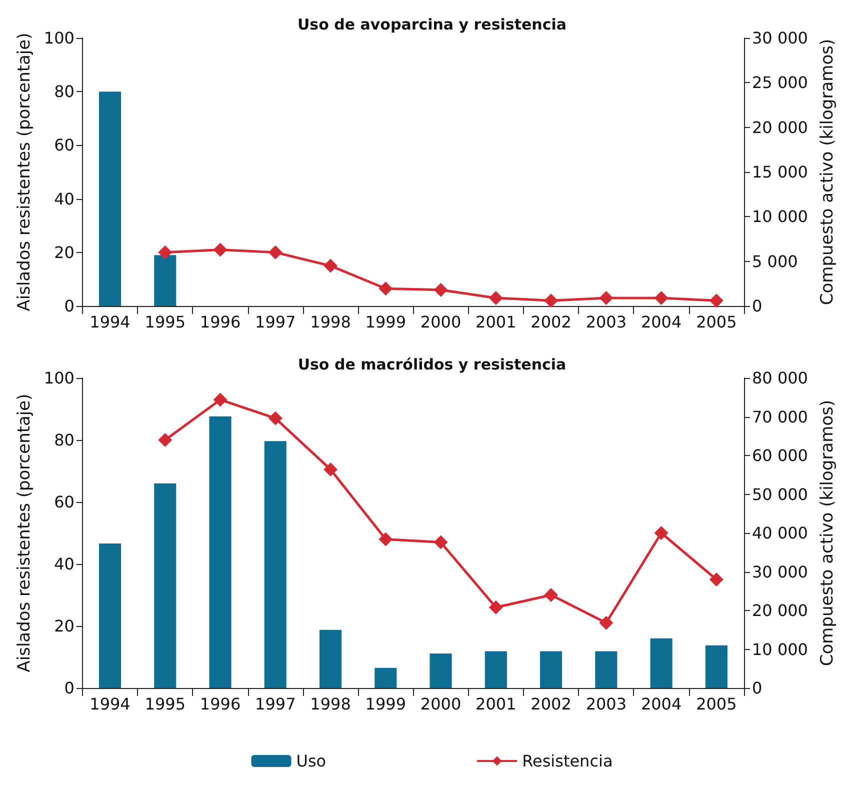  I want to click on y2-tick-label: 15 000, so click(780, 172).